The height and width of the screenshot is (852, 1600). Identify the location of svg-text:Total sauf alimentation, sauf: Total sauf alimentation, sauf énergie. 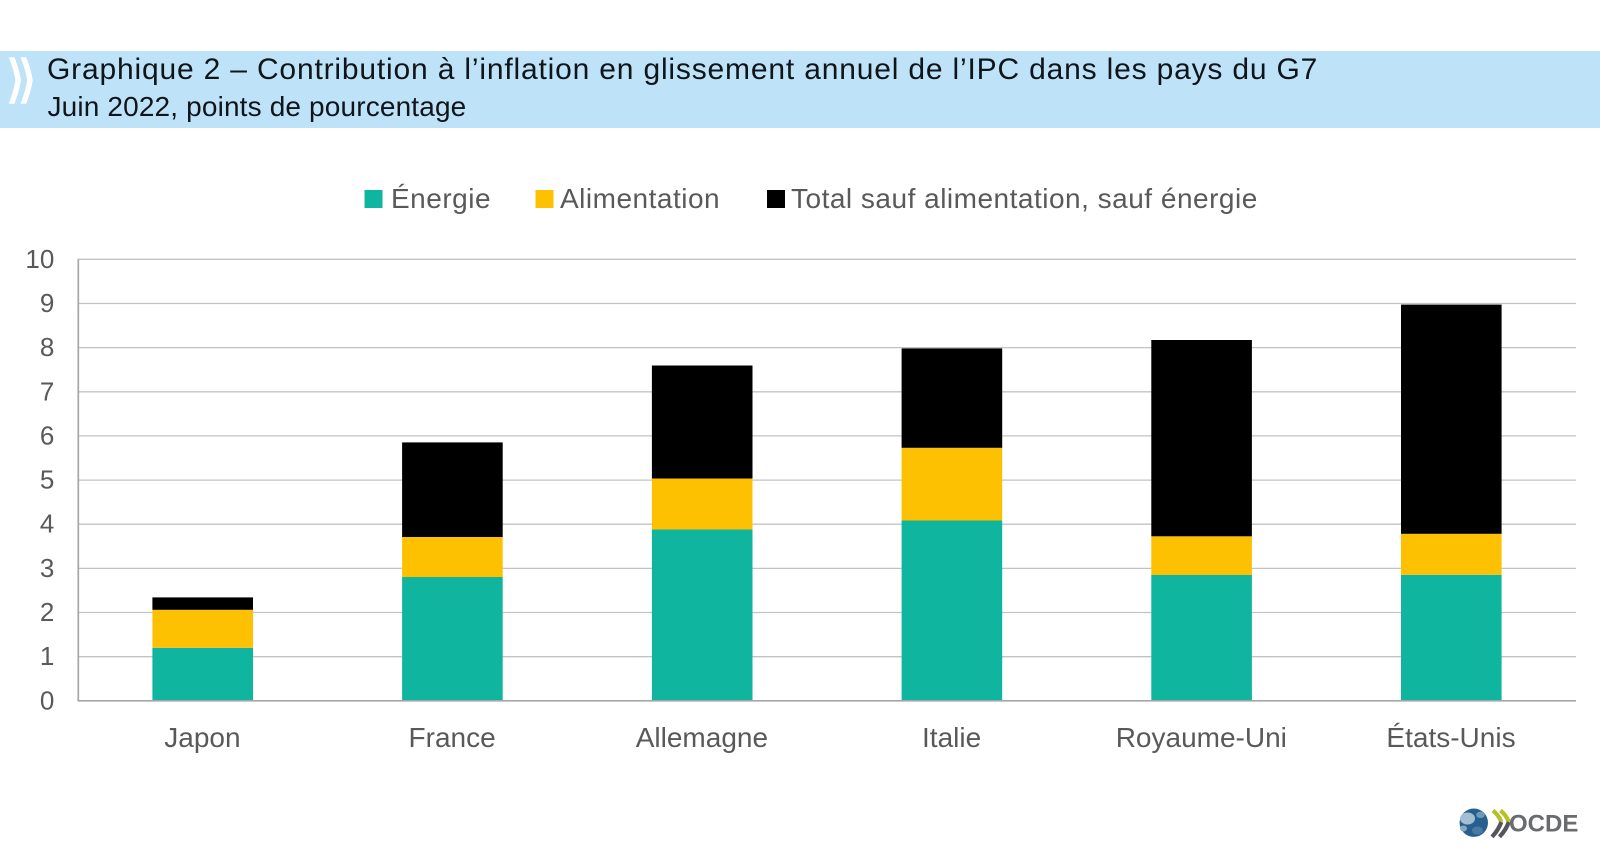
(1024, 198).